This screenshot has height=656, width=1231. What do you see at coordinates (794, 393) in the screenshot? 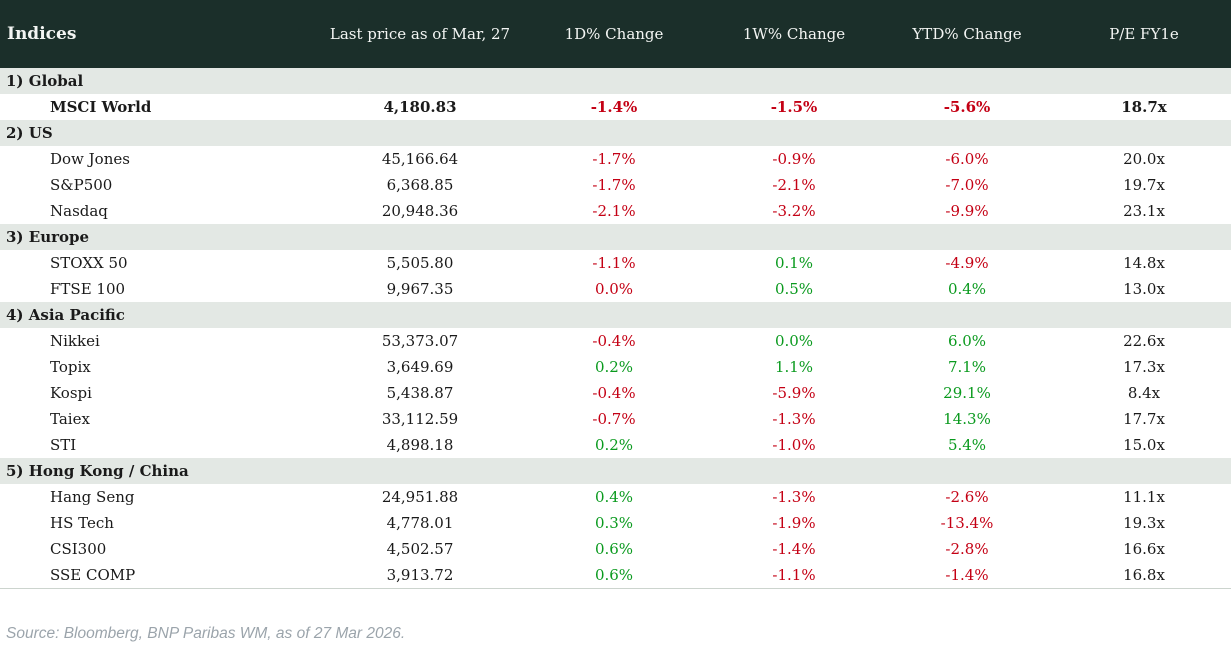
I see `change-1w: -5.9%` at bounding box center [794, 393].